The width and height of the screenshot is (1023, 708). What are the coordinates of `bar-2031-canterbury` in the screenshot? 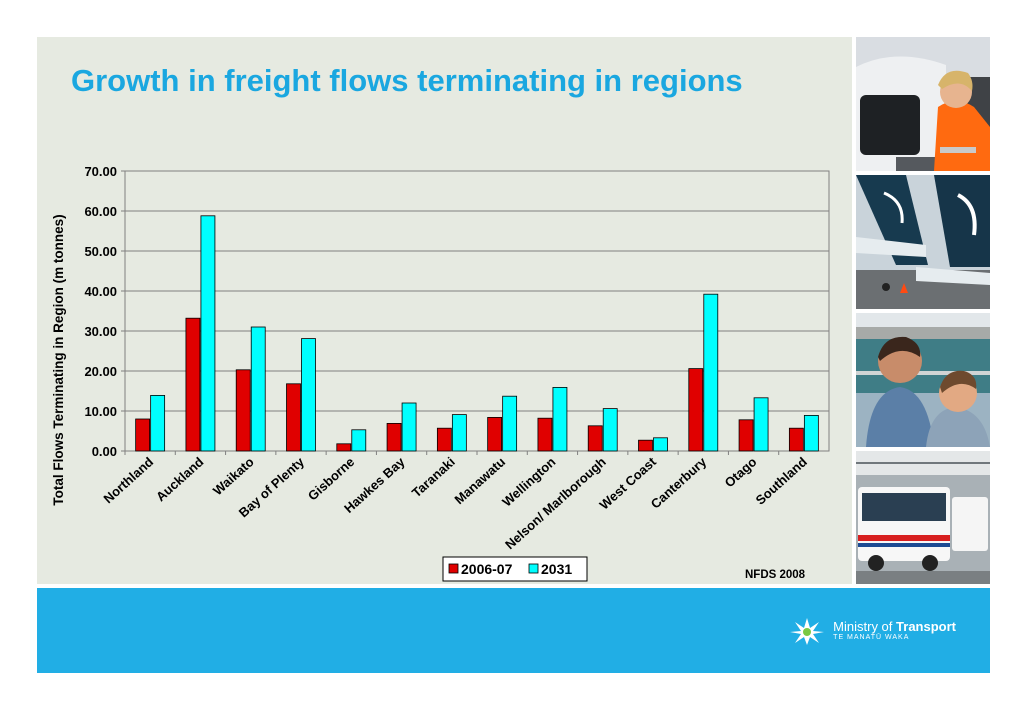 It's located at (711, 372).